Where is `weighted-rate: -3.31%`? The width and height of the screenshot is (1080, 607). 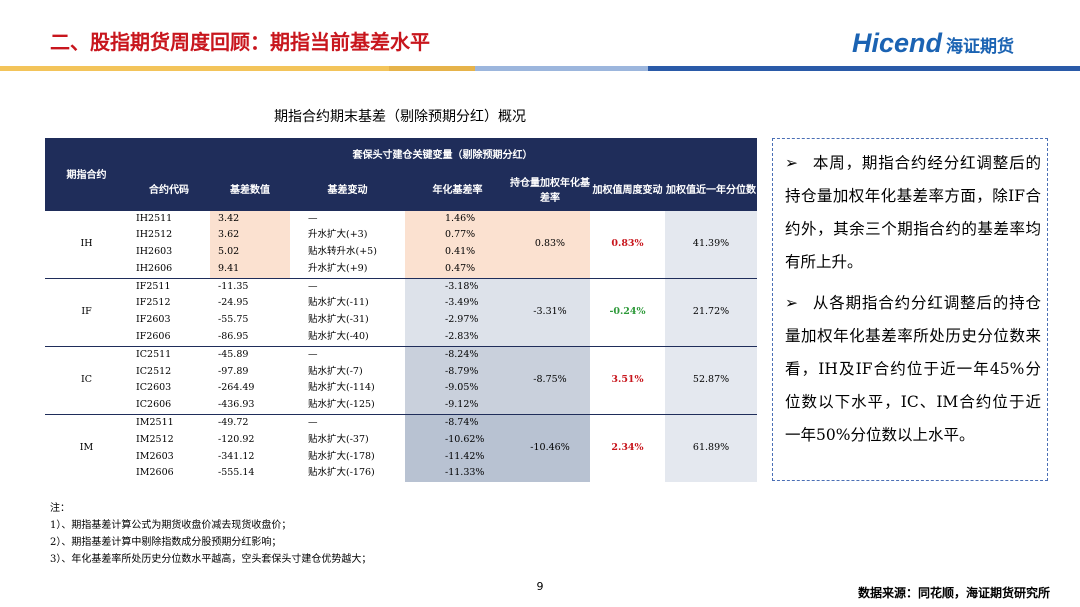
weighted-rate: -3.31% is located at coordinates (550, 312).